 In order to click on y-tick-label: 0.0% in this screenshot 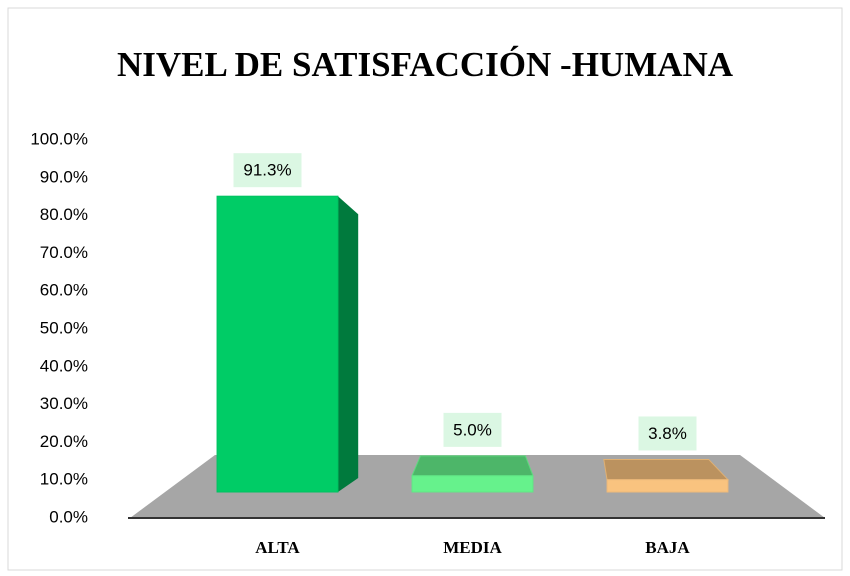, I will do `click(68, 516)`.